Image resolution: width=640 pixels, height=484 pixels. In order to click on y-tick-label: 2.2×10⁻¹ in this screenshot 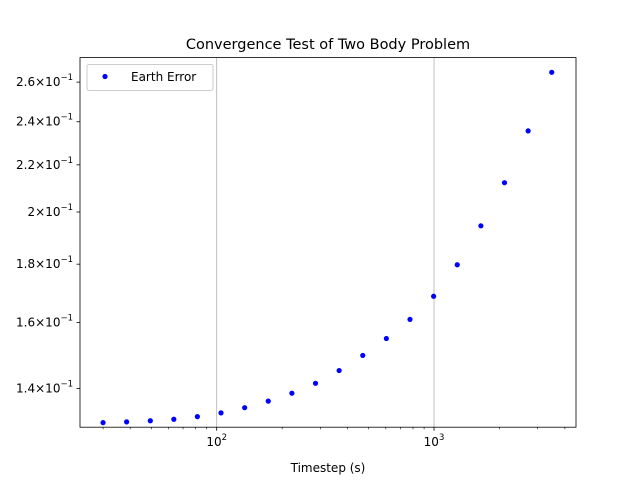, I will do `click(44, 164)`.